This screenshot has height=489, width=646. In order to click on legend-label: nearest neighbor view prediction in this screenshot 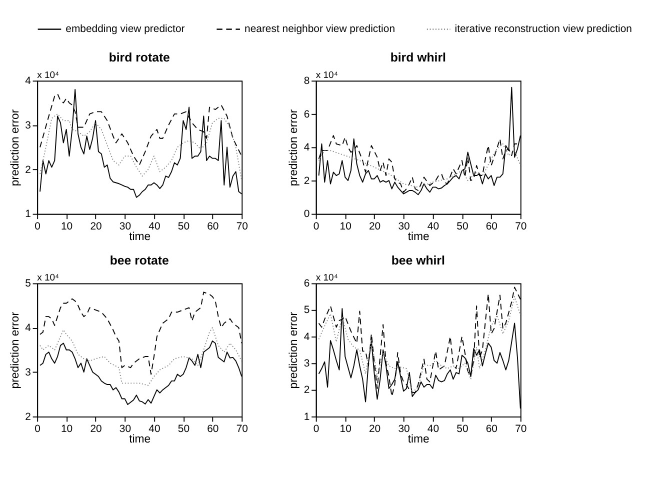, I will do `click(320, 30)`.